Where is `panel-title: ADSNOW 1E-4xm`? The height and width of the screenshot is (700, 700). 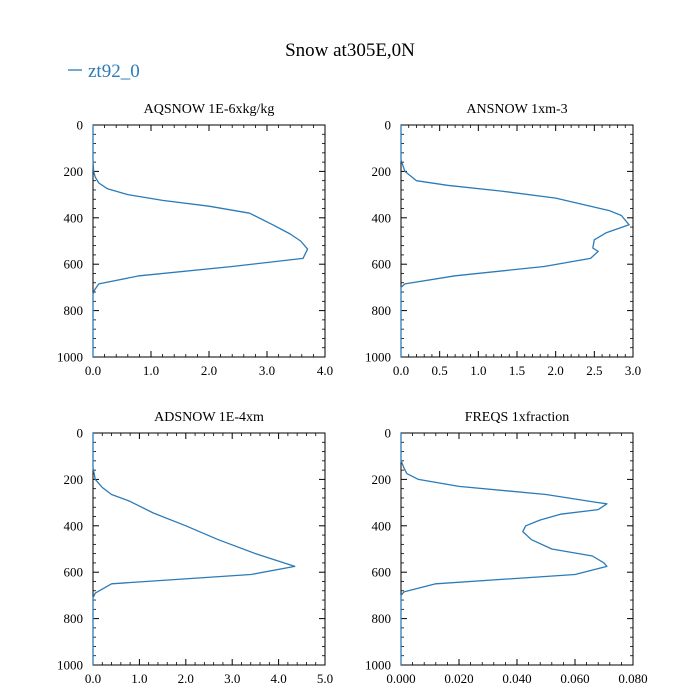
panel-title: ADSNOW 1E-4xm is located at coordinates (209, 417).